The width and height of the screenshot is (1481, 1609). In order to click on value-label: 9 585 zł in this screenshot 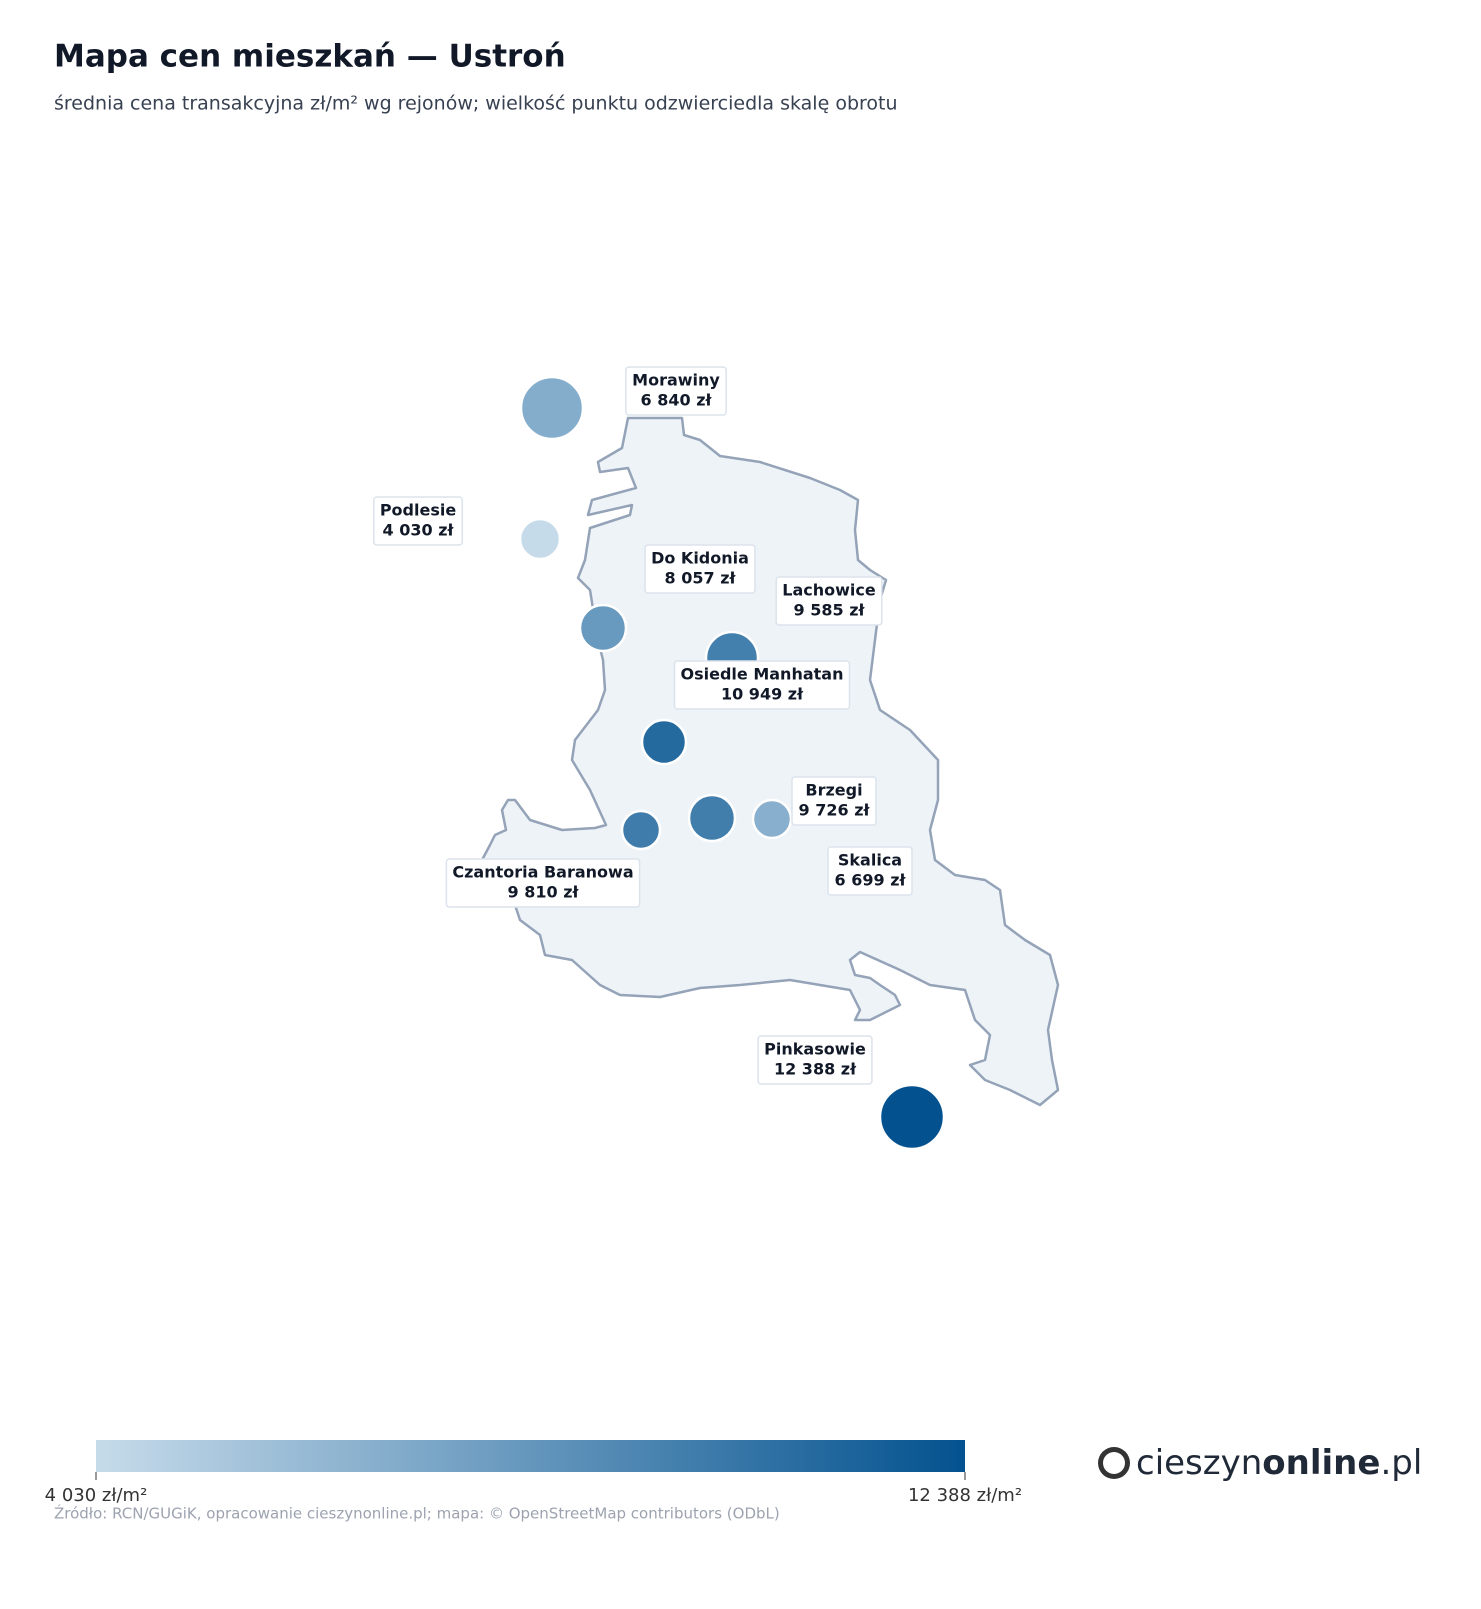, I will do `click(830, 610)`.